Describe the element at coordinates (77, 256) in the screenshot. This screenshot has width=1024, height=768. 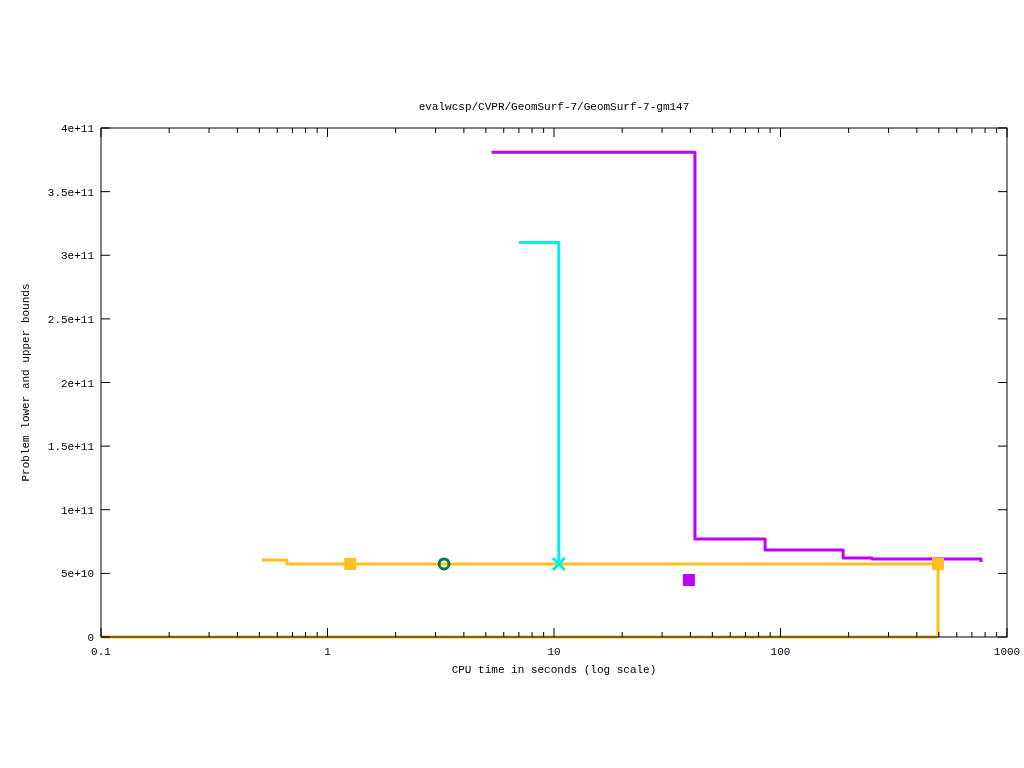
I see `y-tick-label: 3e+11` at that location.